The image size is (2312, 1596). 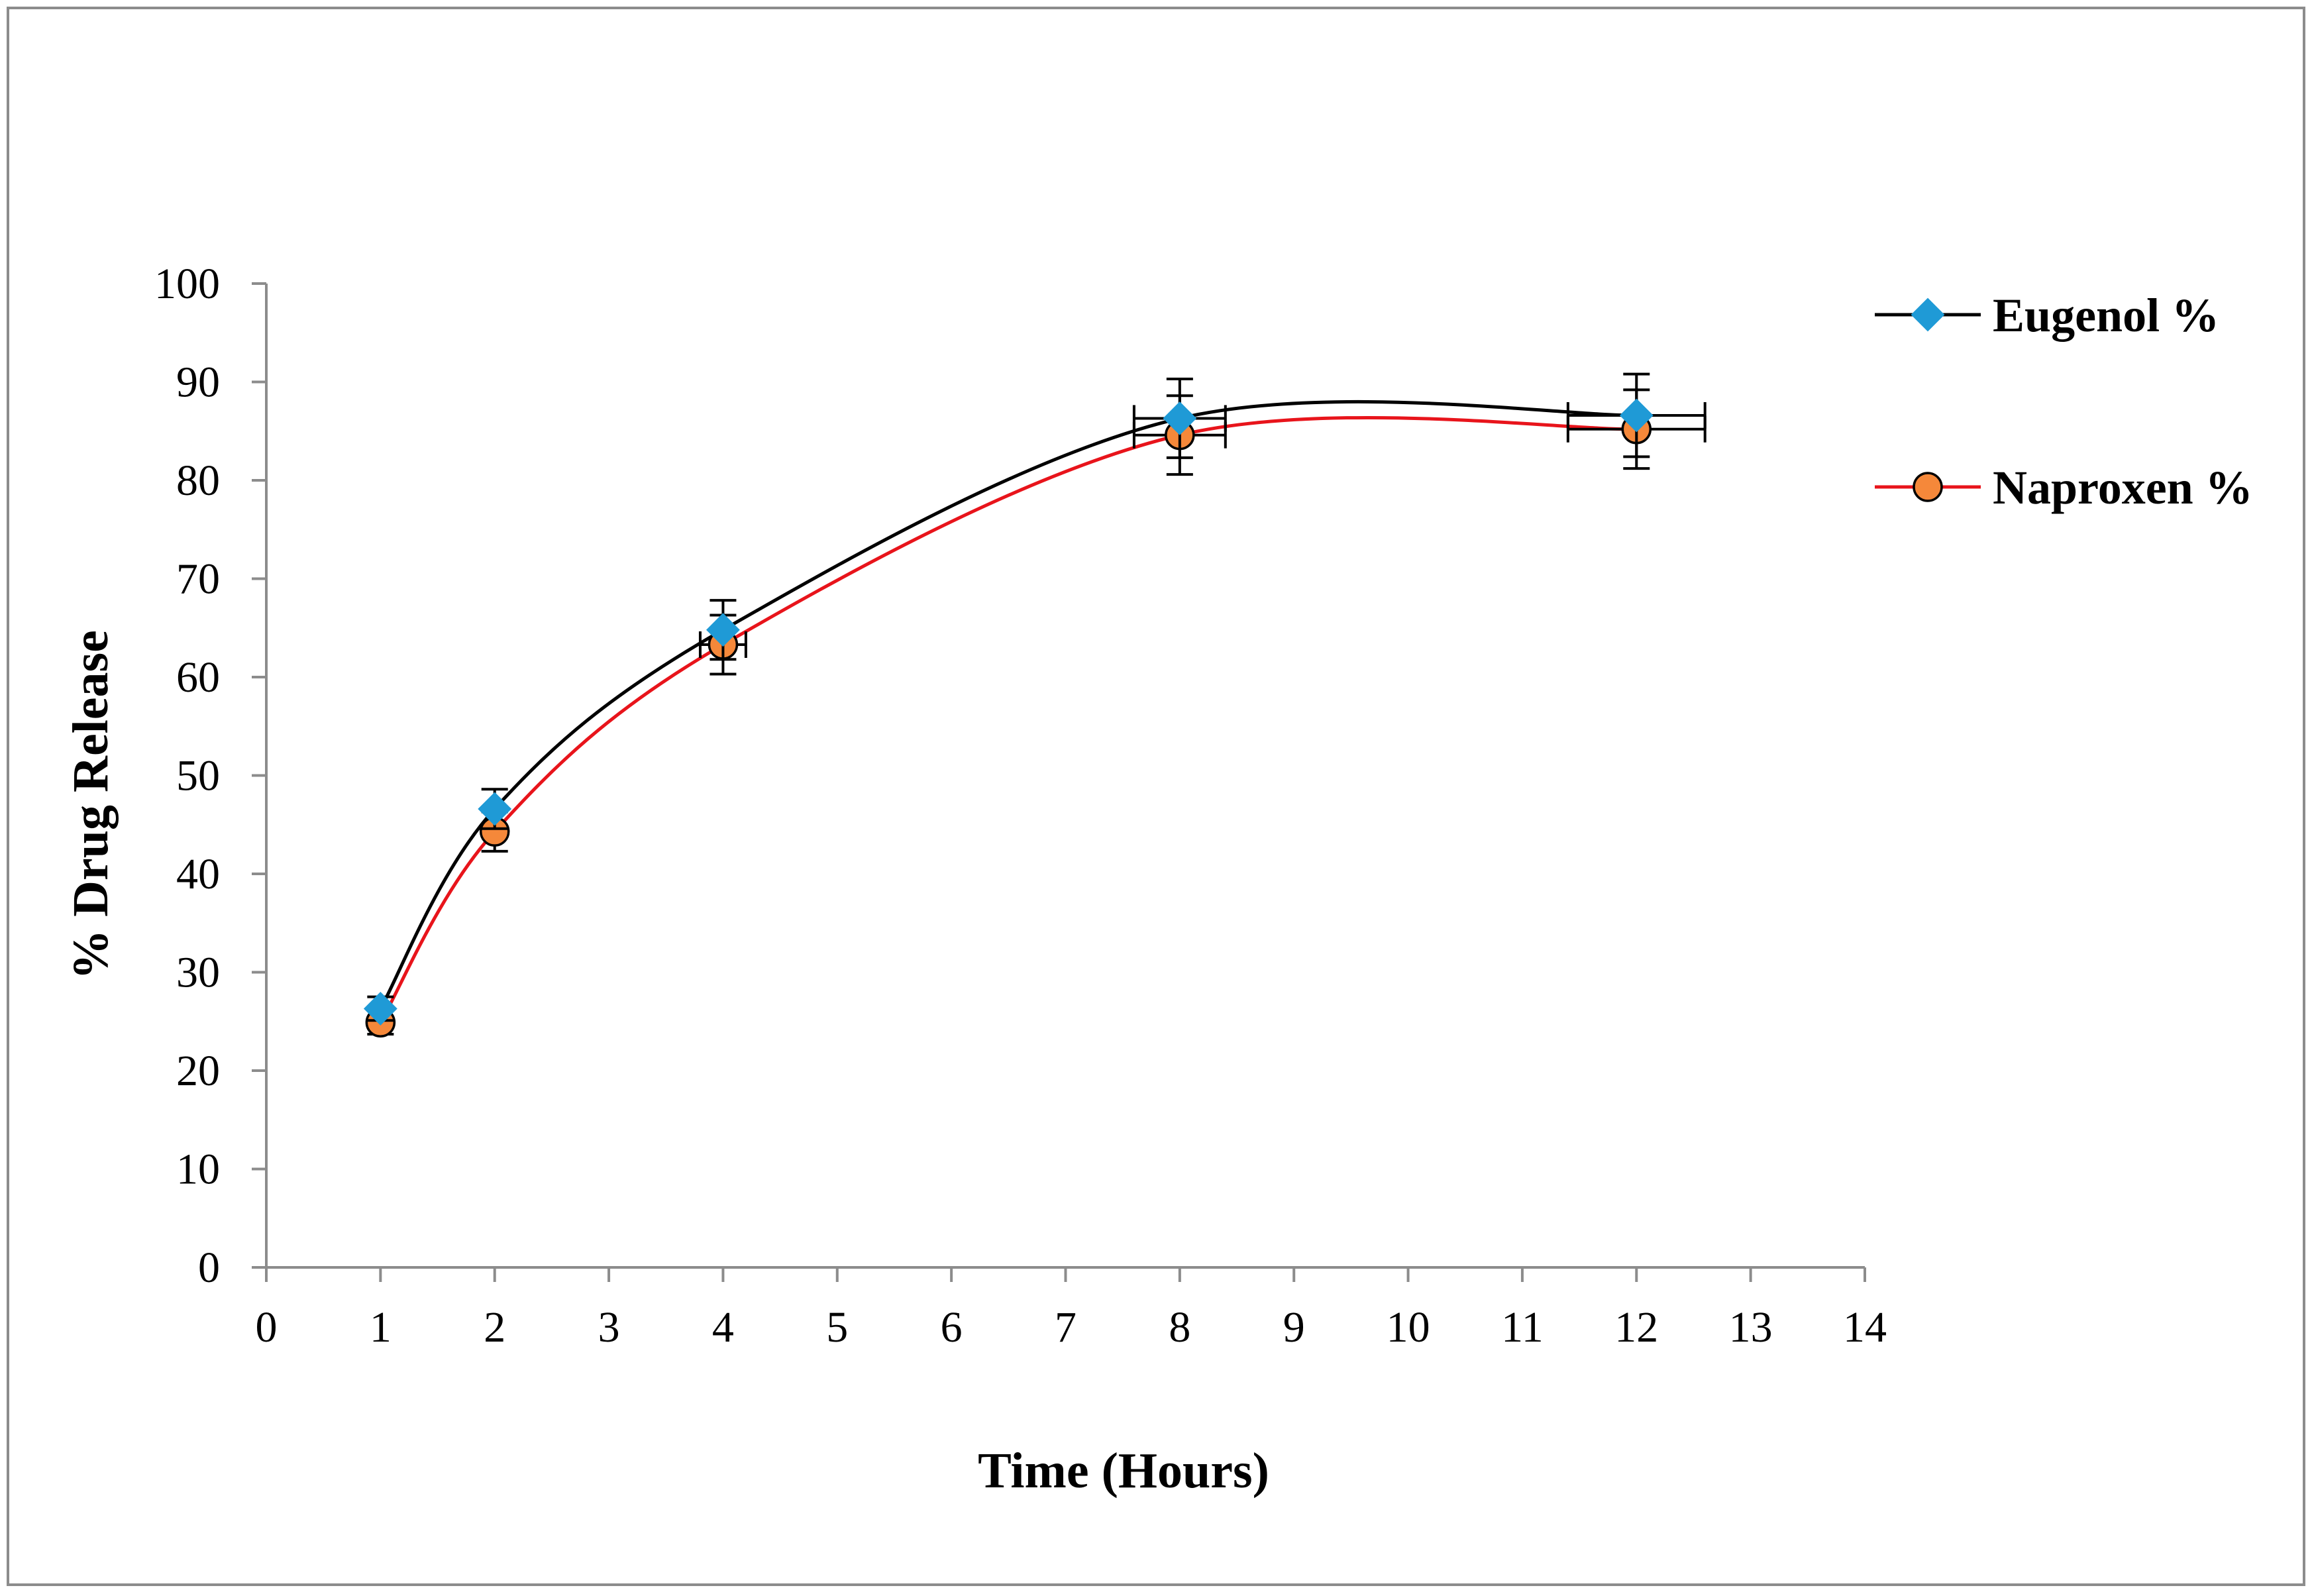 I want to click on y-axis-title: % Drug Release, so click(x=91, y=805).